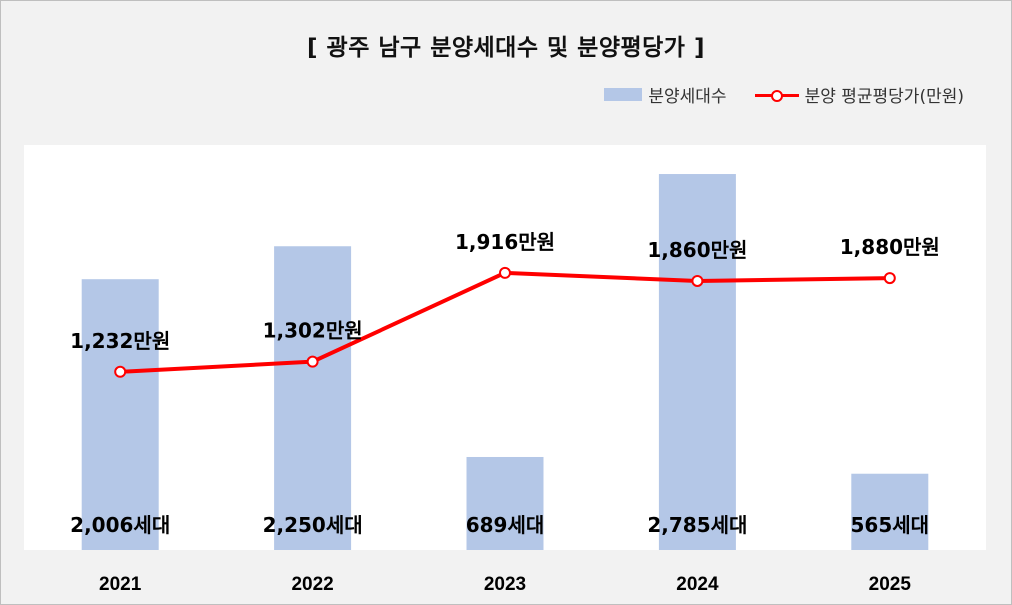 This screenshot has width=1012, height=605. What do you see at coordinates (312, 584) in the screenshot?
I see `x-tick-label-2022: 2022` at bounding box center [312, 584].